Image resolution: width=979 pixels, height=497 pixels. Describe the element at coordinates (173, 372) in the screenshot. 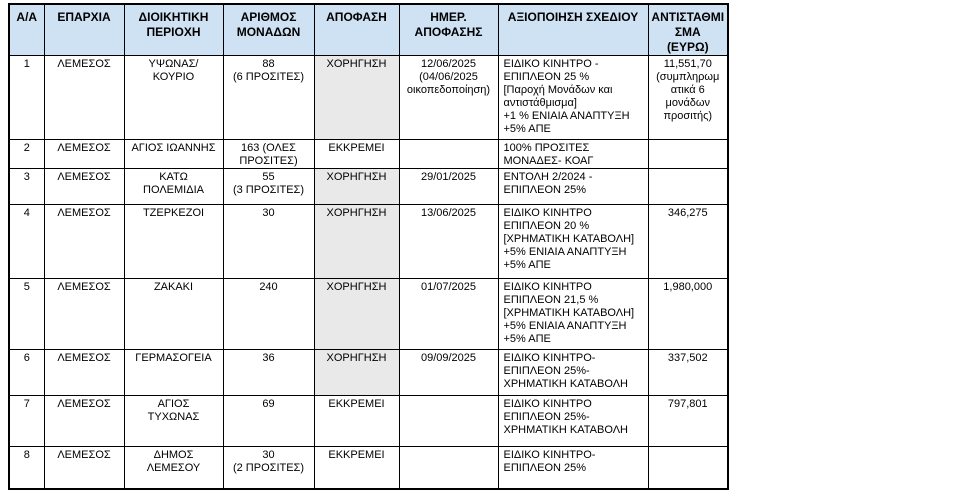

I see `cell-dioikitiki-perioxi: ΓΕΡΜΑΣΟΓΕΙΑ` at that location.